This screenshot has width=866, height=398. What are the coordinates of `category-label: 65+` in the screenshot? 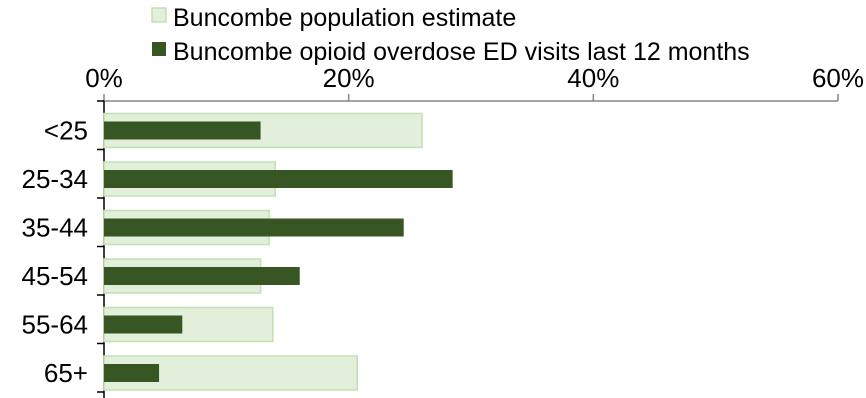 It's located at (66, 373).